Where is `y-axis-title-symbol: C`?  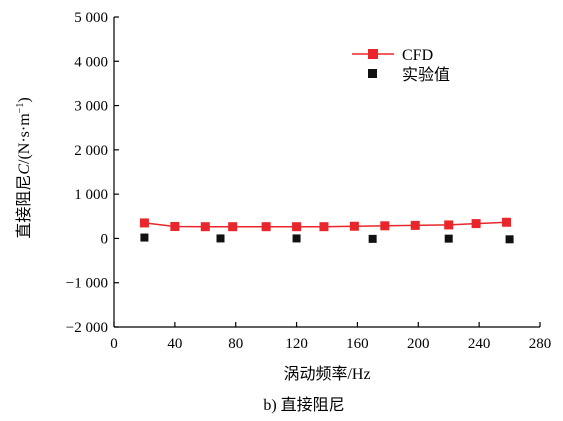 y-axis-title-symbol: C is located at coordinates (24, 169).